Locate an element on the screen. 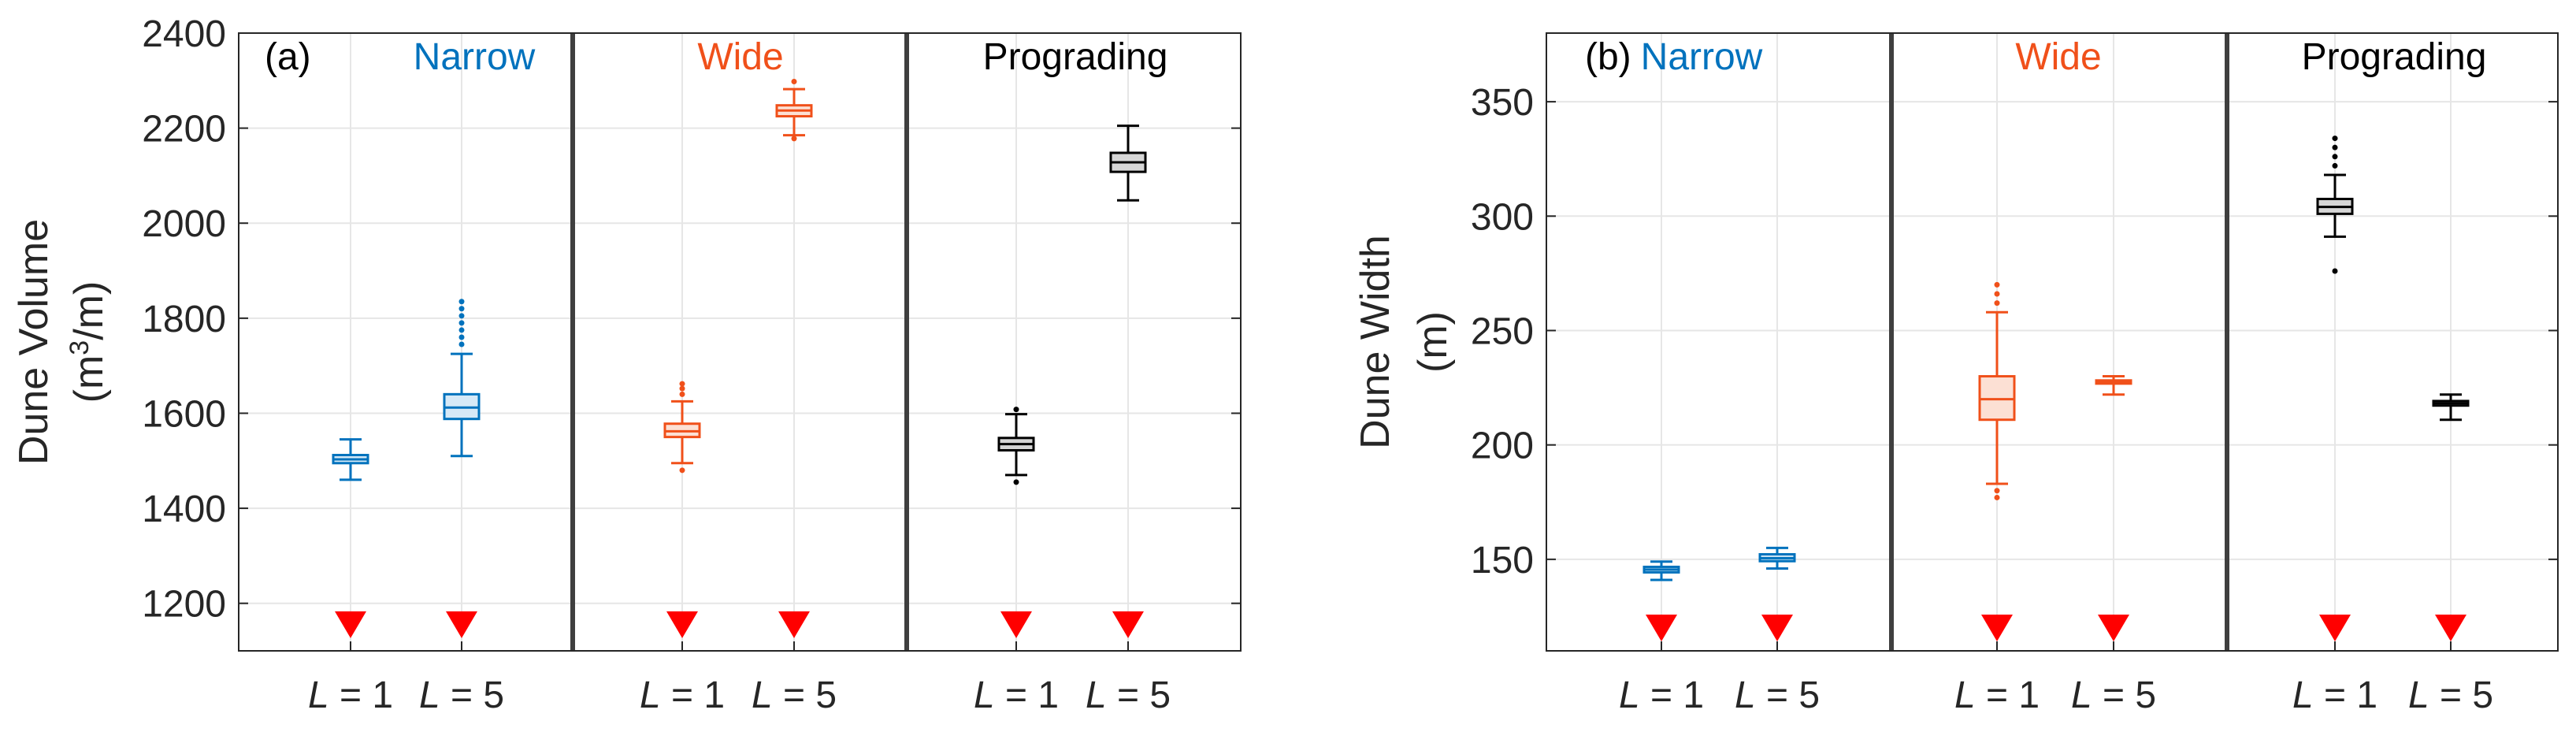 The image size is (2576, 732). y-axis-label: Dune Volume is located at coordinates (34, 342).